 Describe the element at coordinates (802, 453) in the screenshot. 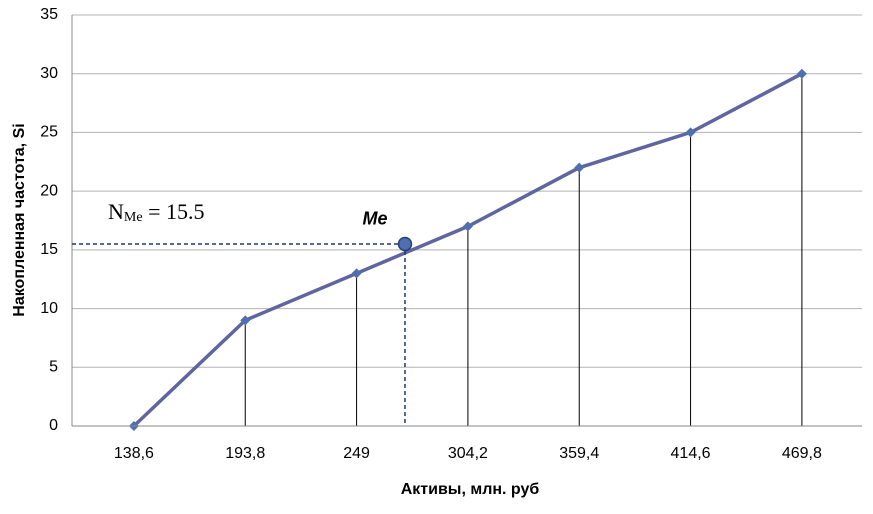

I see `x-tick-label: 469,8` at that location.